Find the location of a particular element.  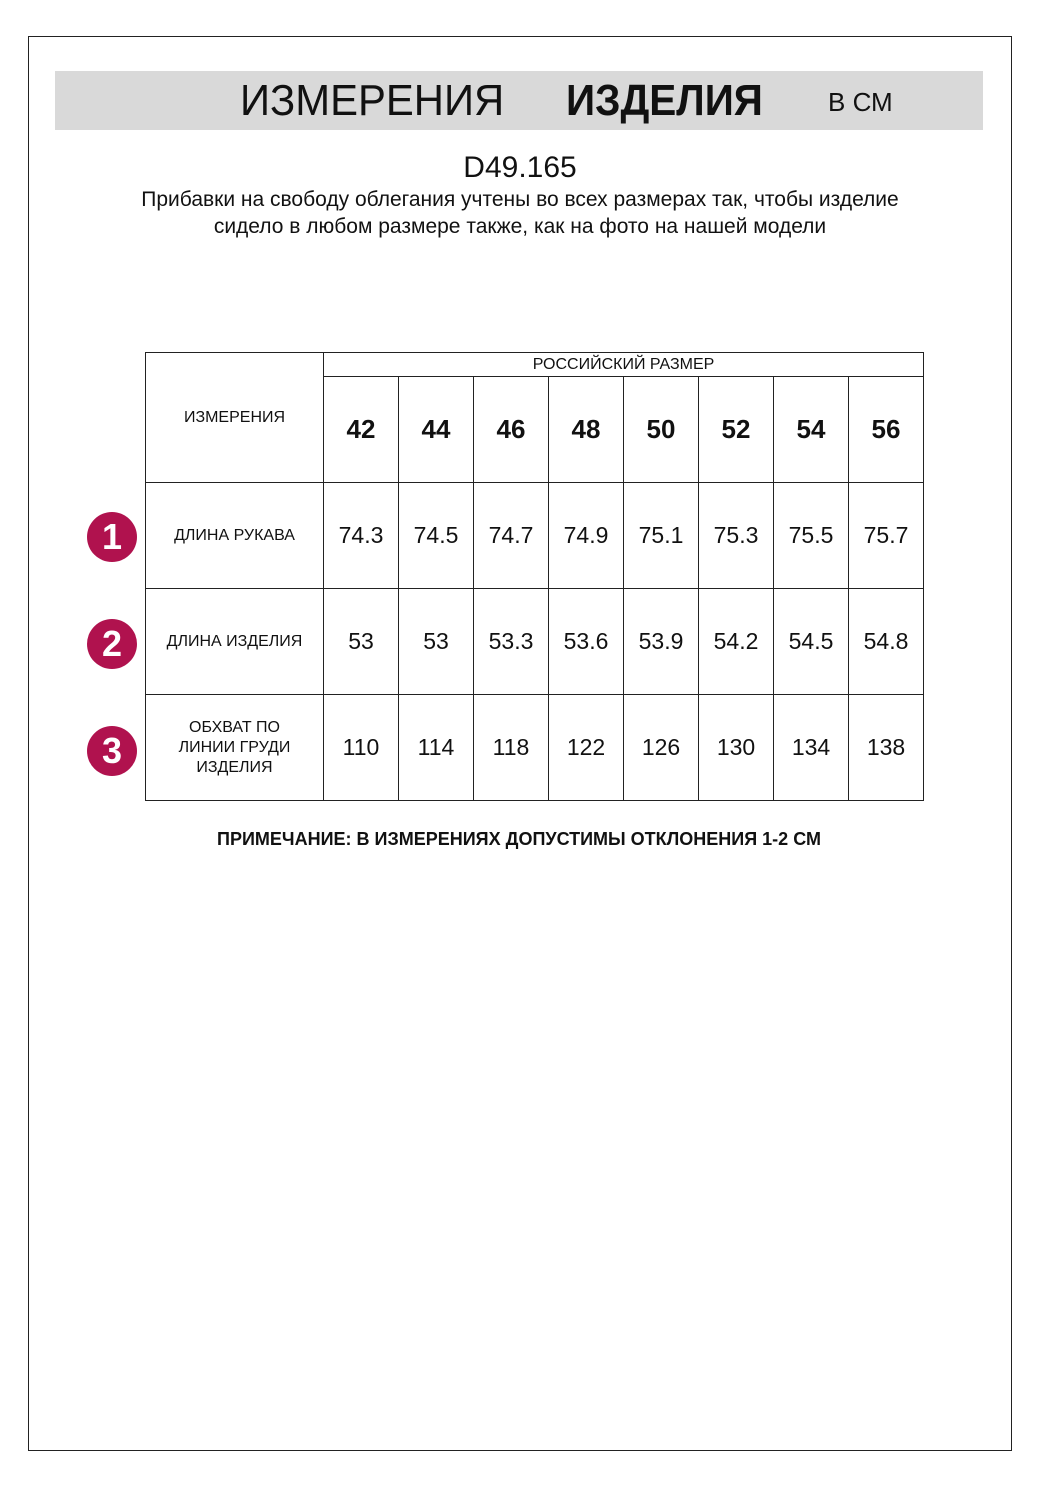

value-cell: 122 is located at coordinates (586, 747).